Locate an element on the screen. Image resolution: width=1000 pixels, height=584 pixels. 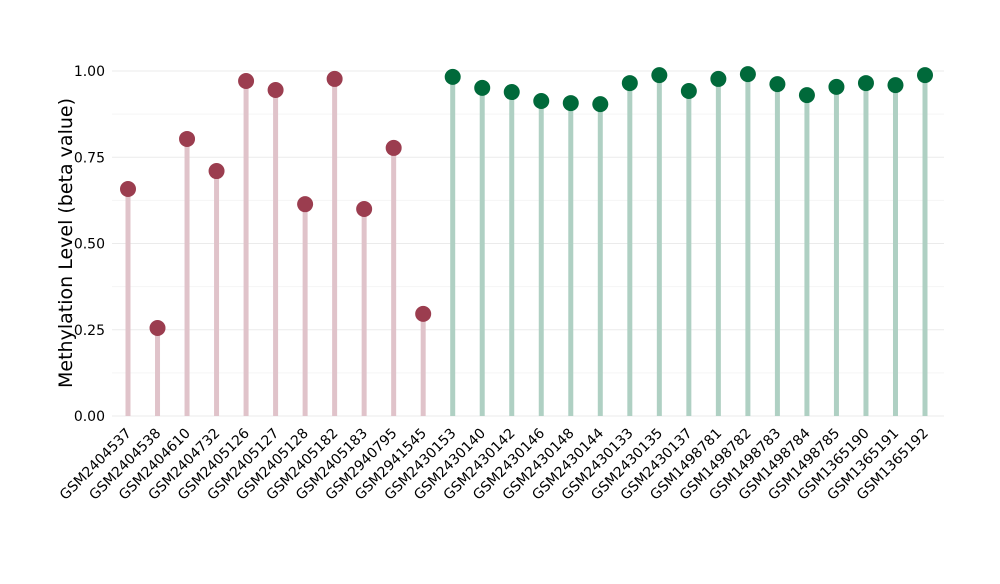
y-tick-label: 0.50 is located at coordinates (89, 245).